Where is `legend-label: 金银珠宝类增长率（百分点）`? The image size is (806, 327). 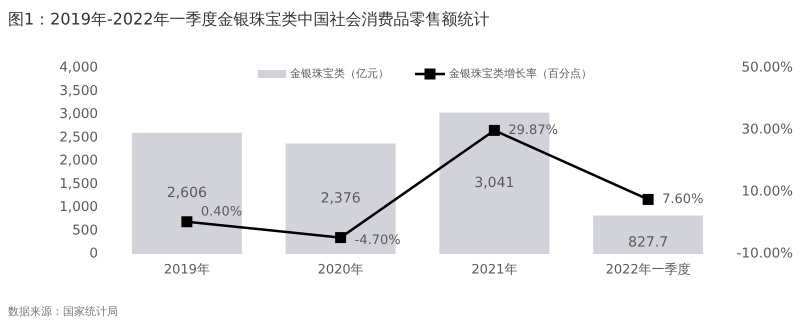 legend-label: 金银珠宝类增长率（百分点） is located at coordinates (520, 73).